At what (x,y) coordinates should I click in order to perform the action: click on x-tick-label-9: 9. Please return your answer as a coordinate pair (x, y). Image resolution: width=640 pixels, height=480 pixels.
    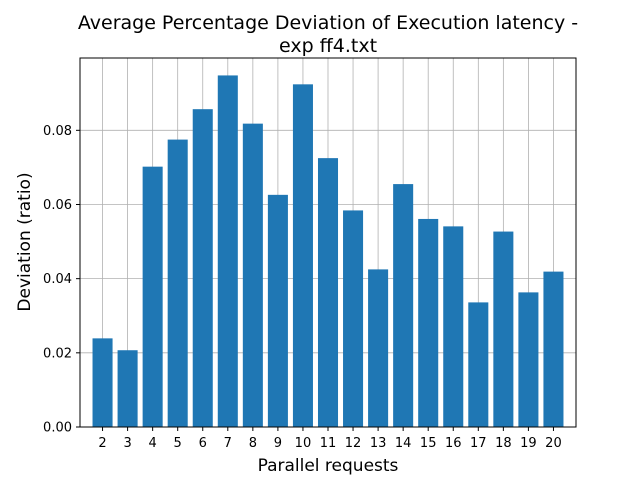
    Looking at the image, I should click on (278, 443).